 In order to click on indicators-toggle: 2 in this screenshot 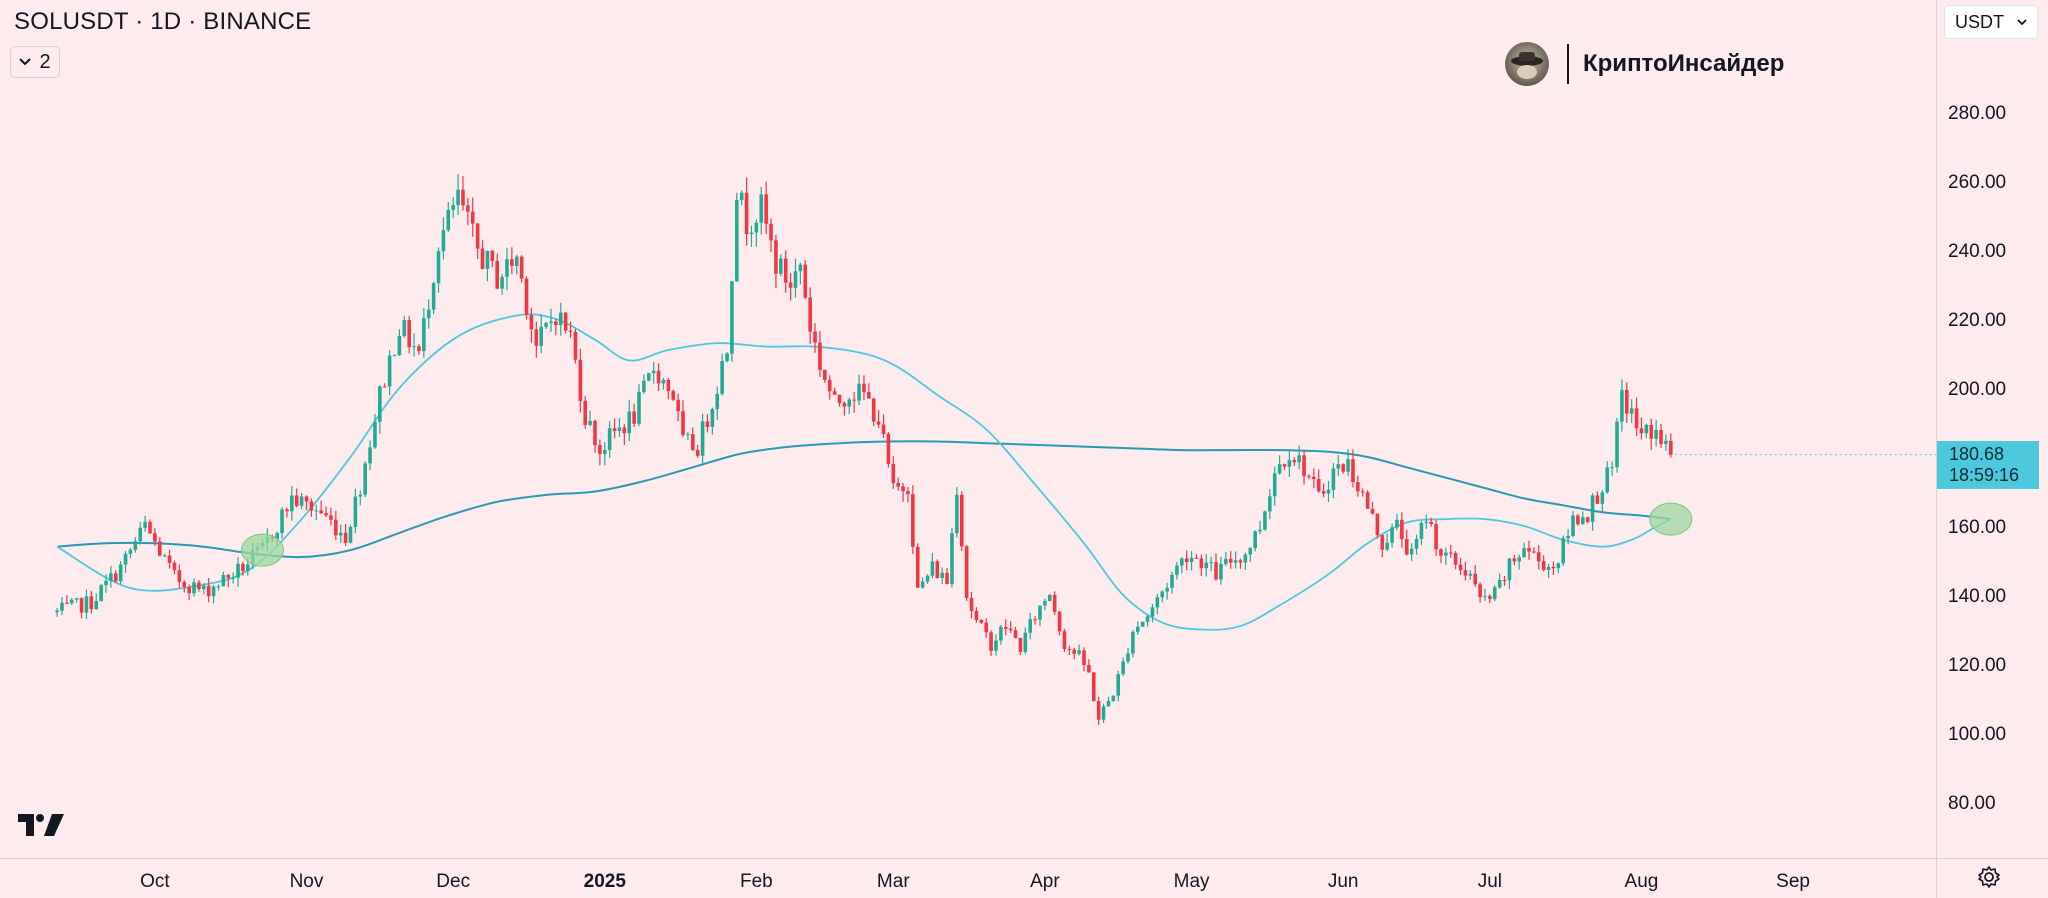, I will do `click(35, 62)`.